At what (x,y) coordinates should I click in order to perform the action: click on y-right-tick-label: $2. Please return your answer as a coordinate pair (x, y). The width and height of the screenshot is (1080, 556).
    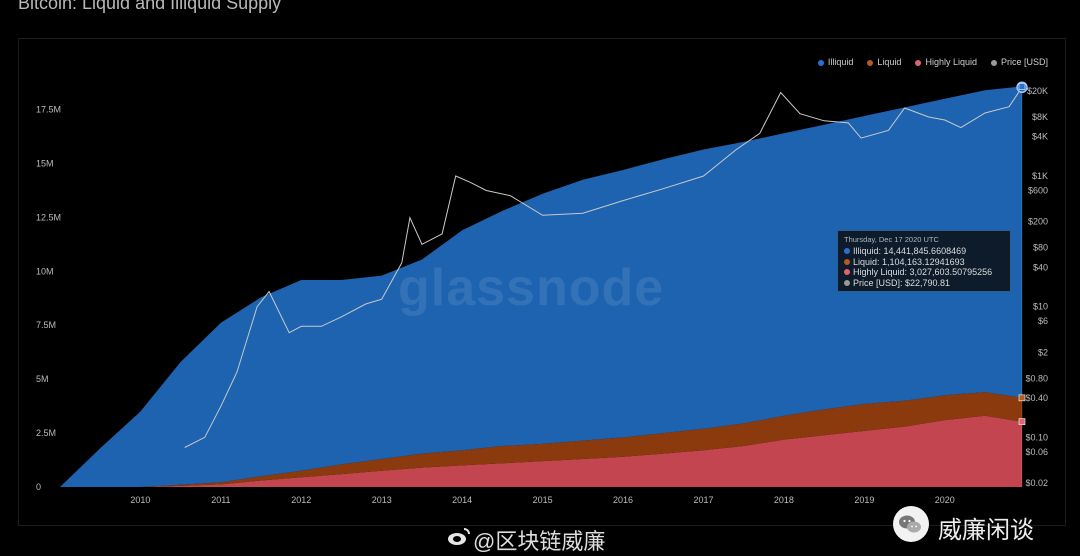
    Looking at the image, I should click on (1043, 352).